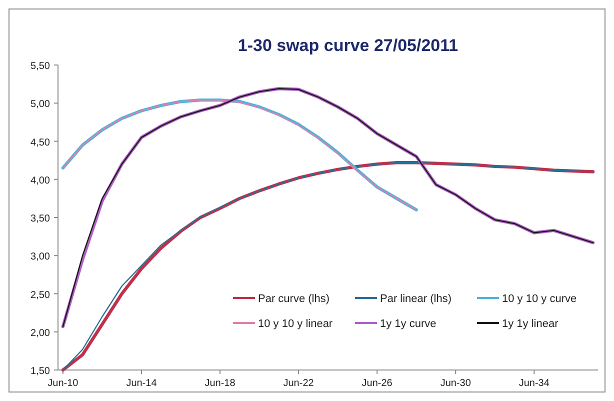 This screenshot has width=614, height=401. Describe the element at coordinates (348, 45) in the screenshot. I see `chart-title: 1-30 swap curve 27/05/2011` at that location.